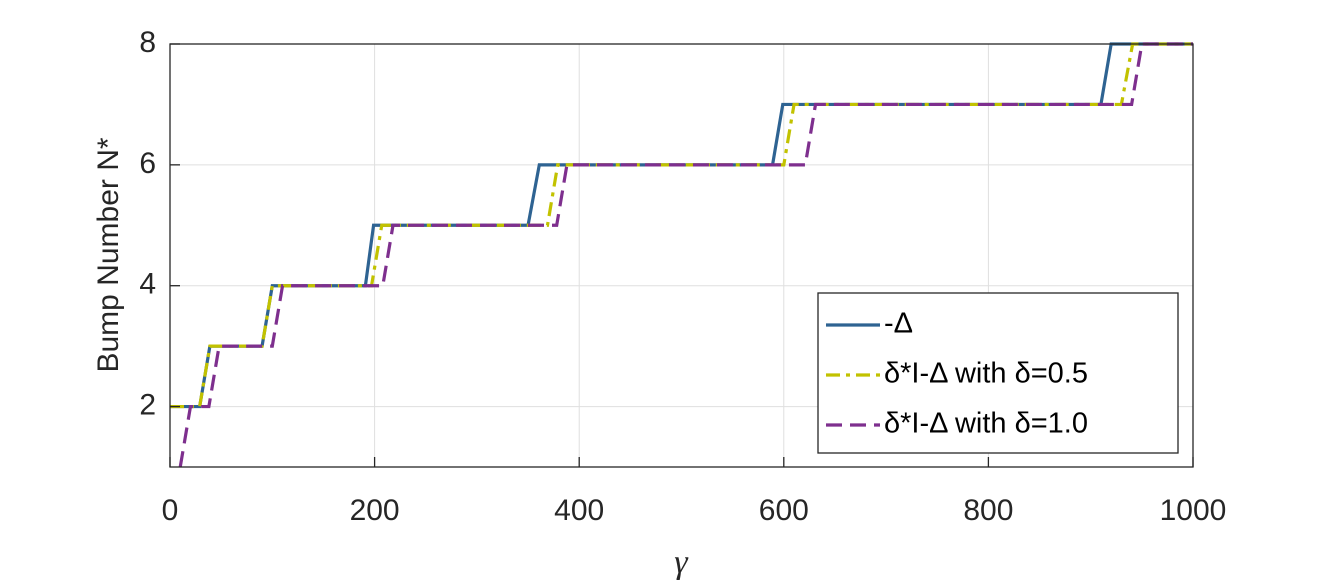 The width and height of the screenshot is (1319, 582). Describe the element at coordinates (375, 510) in the screenshot. I see `x-tick-label: 200` at that location.